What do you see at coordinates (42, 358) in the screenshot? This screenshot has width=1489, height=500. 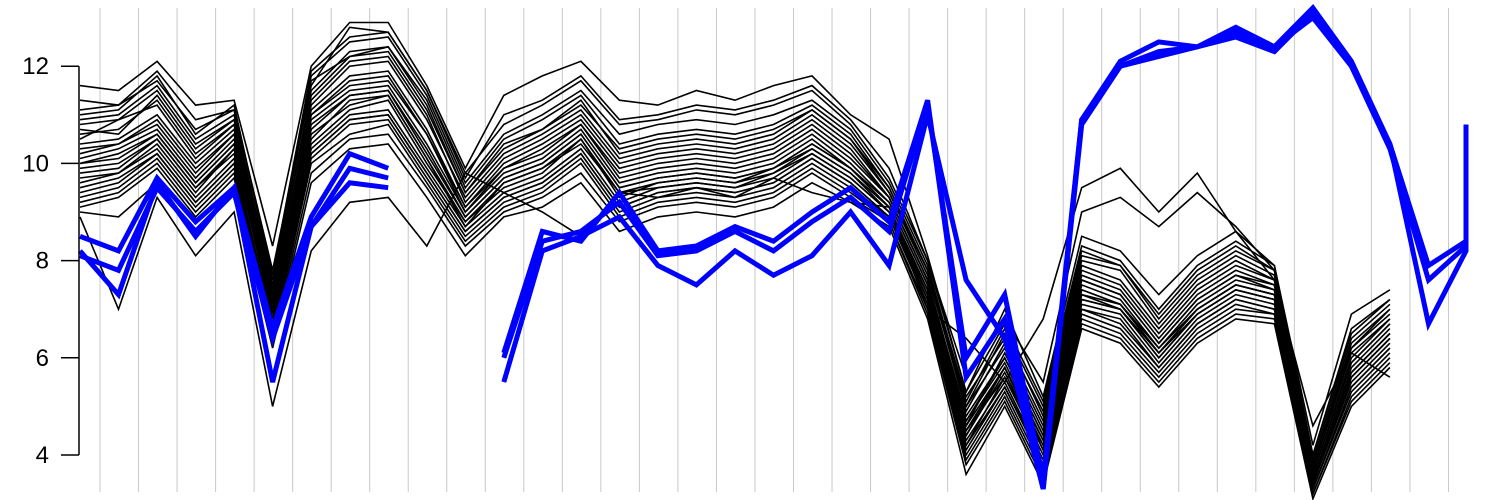 I see `y-tick-label: 6` at bounding box center [42, 358].